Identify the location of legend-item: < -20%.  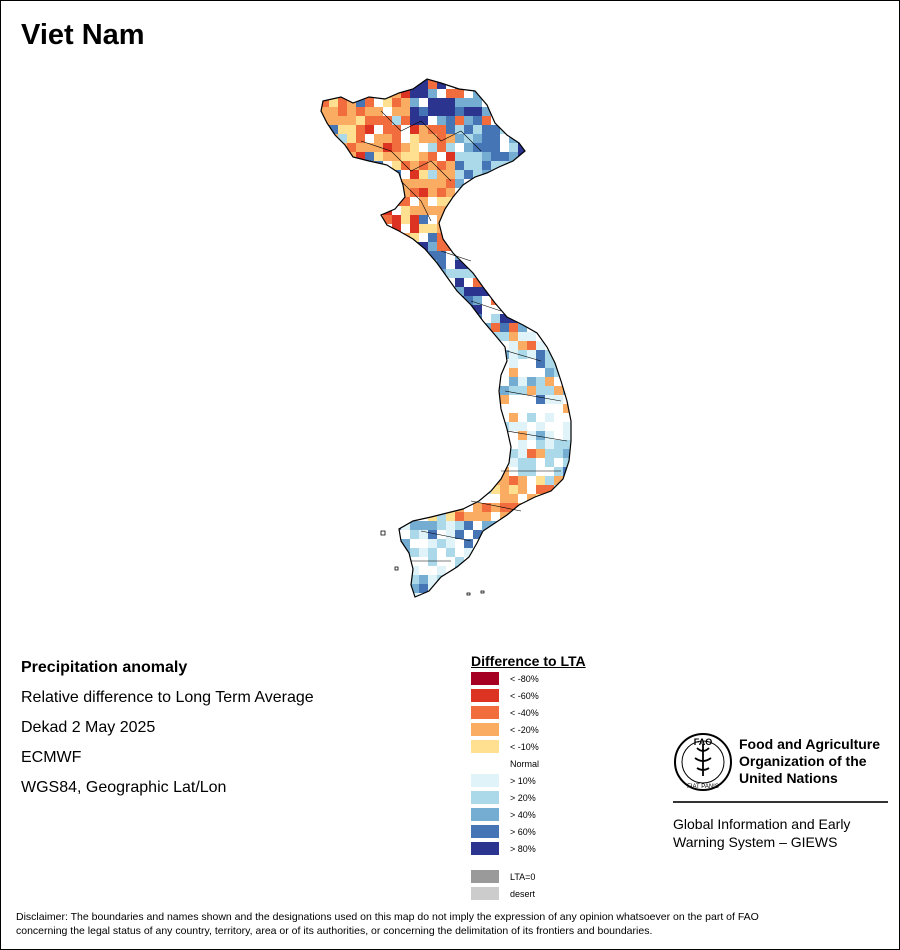
(505, 729).